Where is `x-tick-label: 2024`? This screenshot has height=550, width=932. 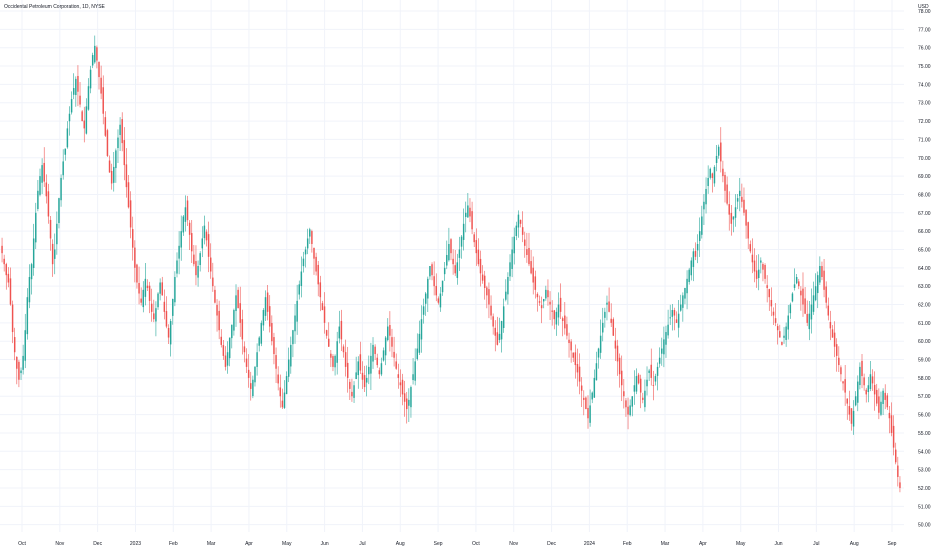 x-tick-label: 2024 is located at coordinates (589, 544).